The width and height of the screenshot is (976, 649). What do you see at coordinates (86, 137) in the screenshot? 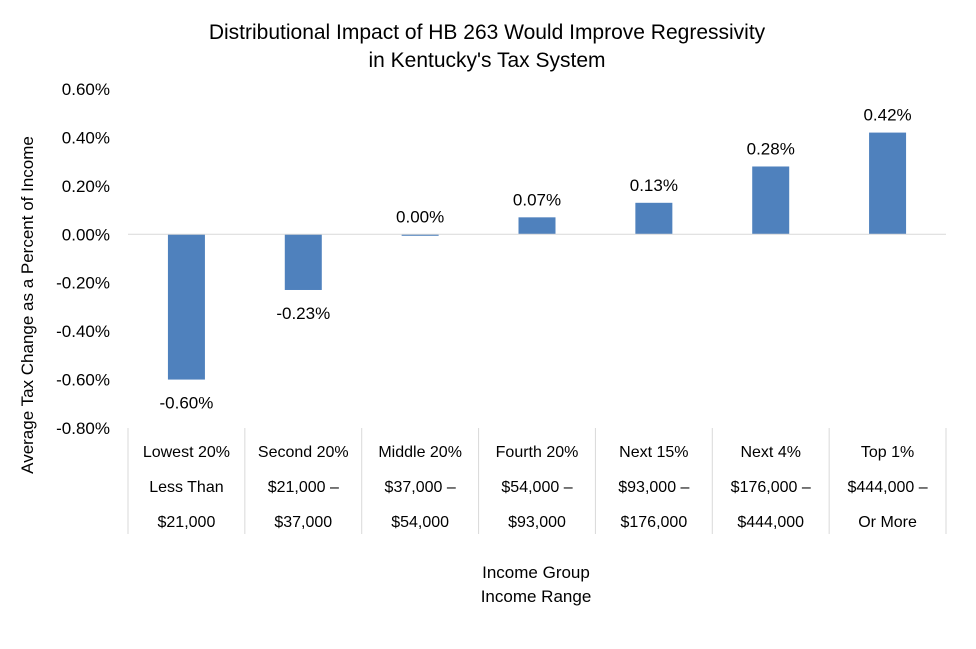
I see `y-tick-label: 0.40%` at bounding box center [86, 137].